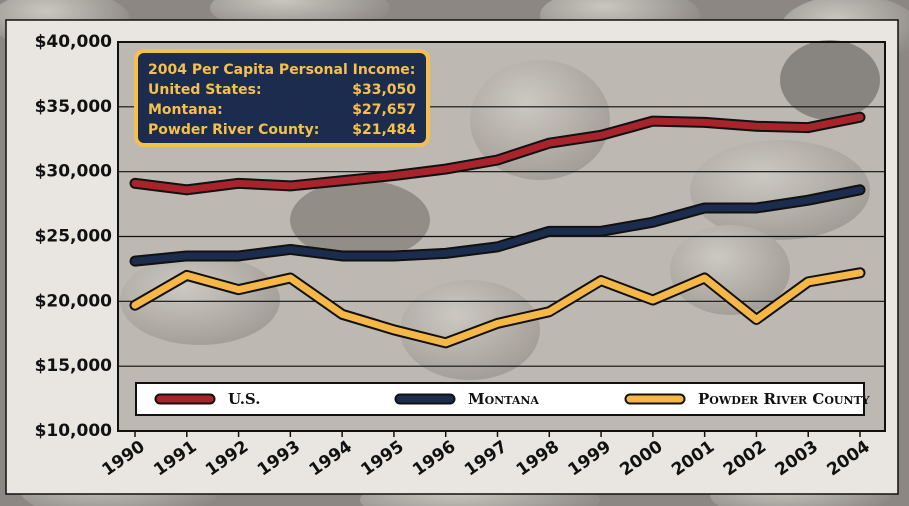  What do you see at coordinates (74, 431) in the screenshot?
I see `y-tick-label: $10,000` at bounding box center [74, 431].